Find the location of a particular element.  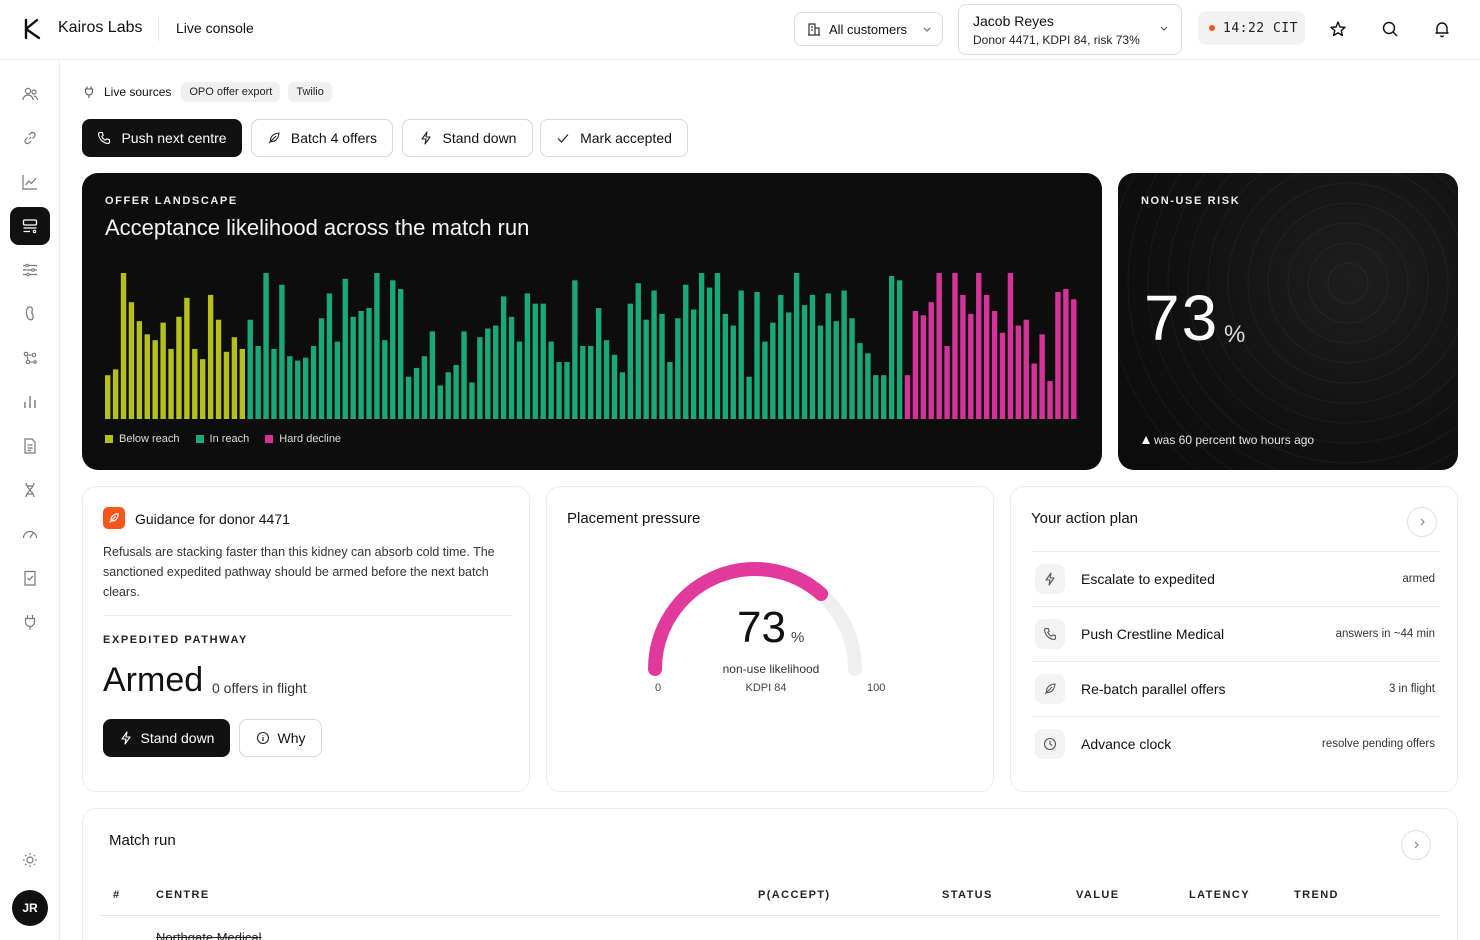

clock-time: 14:22 CIT is located at coordinates (1260, 28).